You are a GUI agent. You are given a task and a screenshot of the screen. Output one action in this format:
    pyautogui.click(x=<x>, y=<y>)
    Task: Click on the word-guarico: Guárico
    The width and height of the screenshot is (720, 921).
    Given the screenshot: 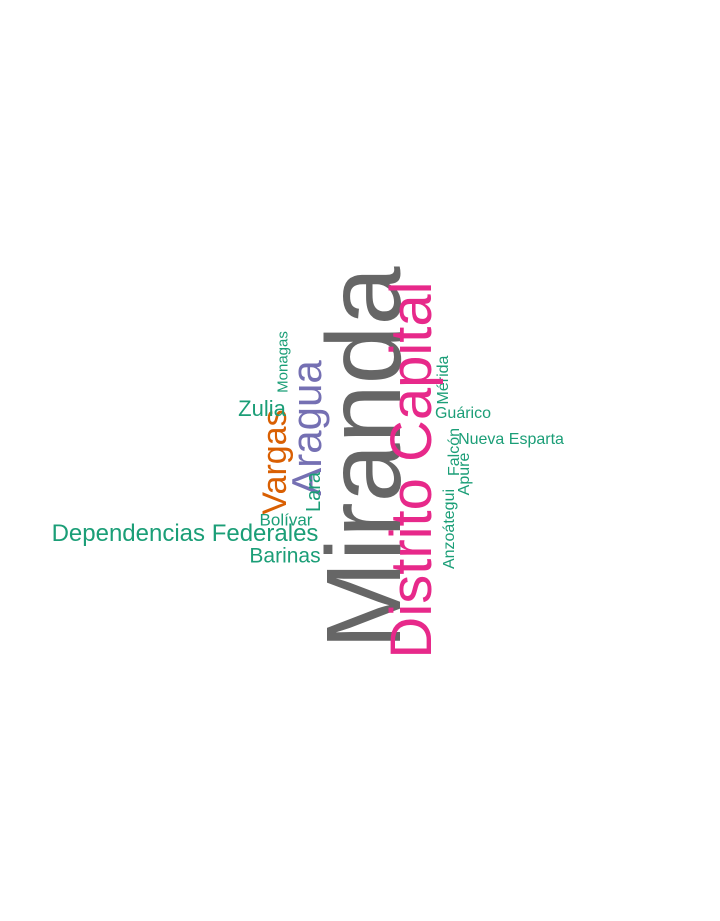 What is the action you would take?
    pyautogui.click(x=463, y=413)
    